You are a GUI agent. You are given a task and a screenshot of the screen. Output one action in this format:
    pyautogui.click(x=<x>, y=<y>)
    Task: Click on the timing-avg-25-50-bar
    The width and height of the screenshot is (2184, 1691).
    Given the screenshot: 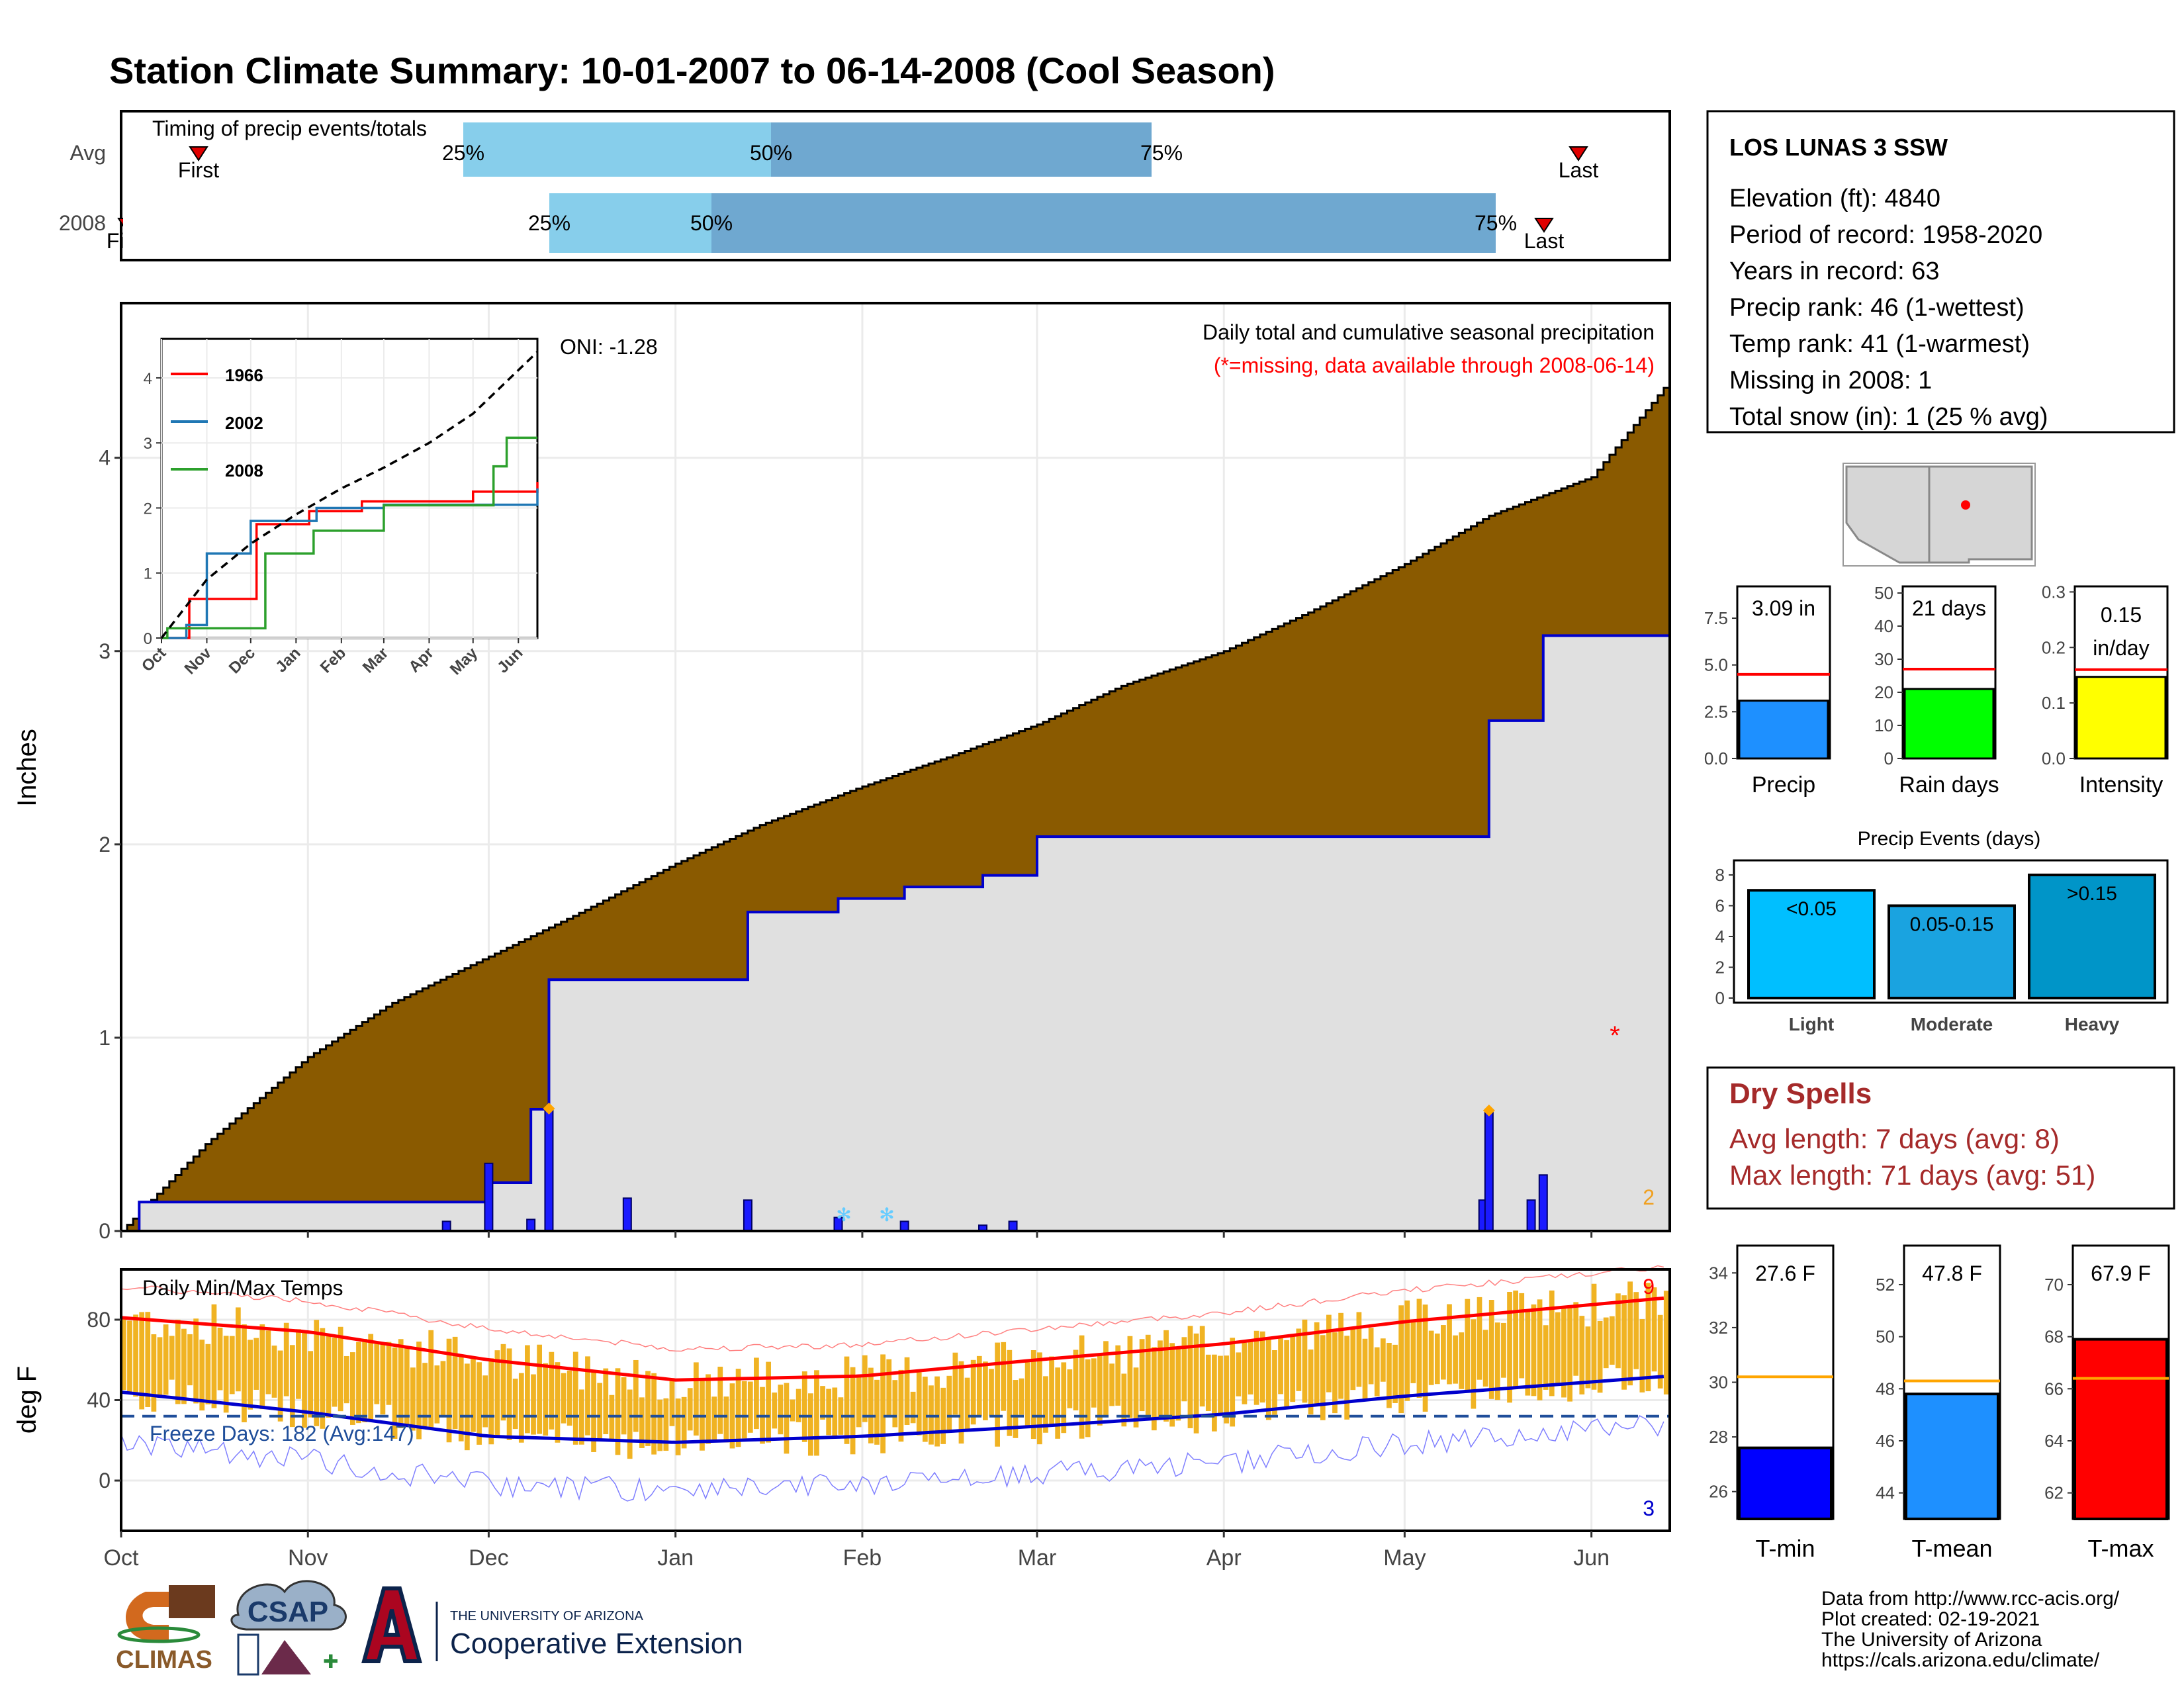 What is the action you would take?
    pyautogui.click(x=617, y=149)
    